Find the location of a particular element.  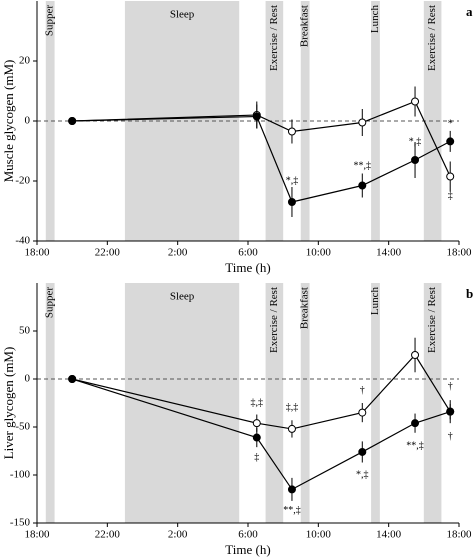

y-tick-label: -50 is located at coordinates (22, 427).